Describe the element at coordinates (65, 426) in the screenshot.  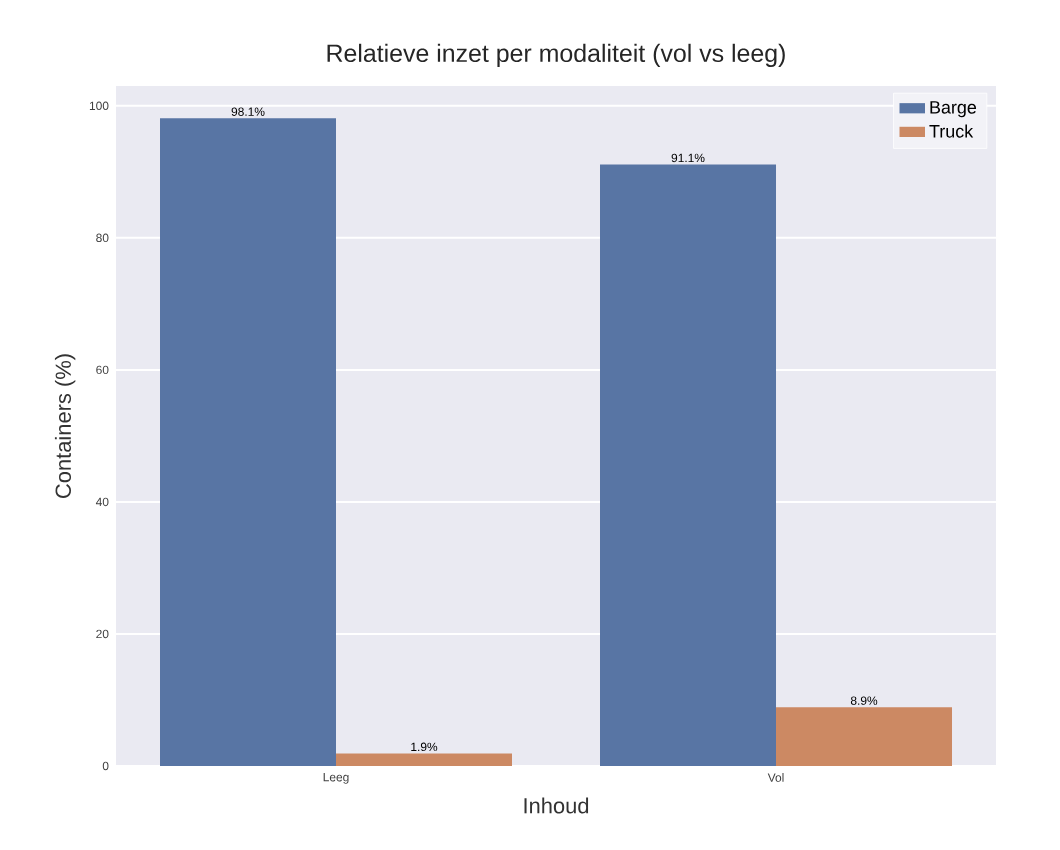
I see `y-axis-title: Containers (%)` at that location.